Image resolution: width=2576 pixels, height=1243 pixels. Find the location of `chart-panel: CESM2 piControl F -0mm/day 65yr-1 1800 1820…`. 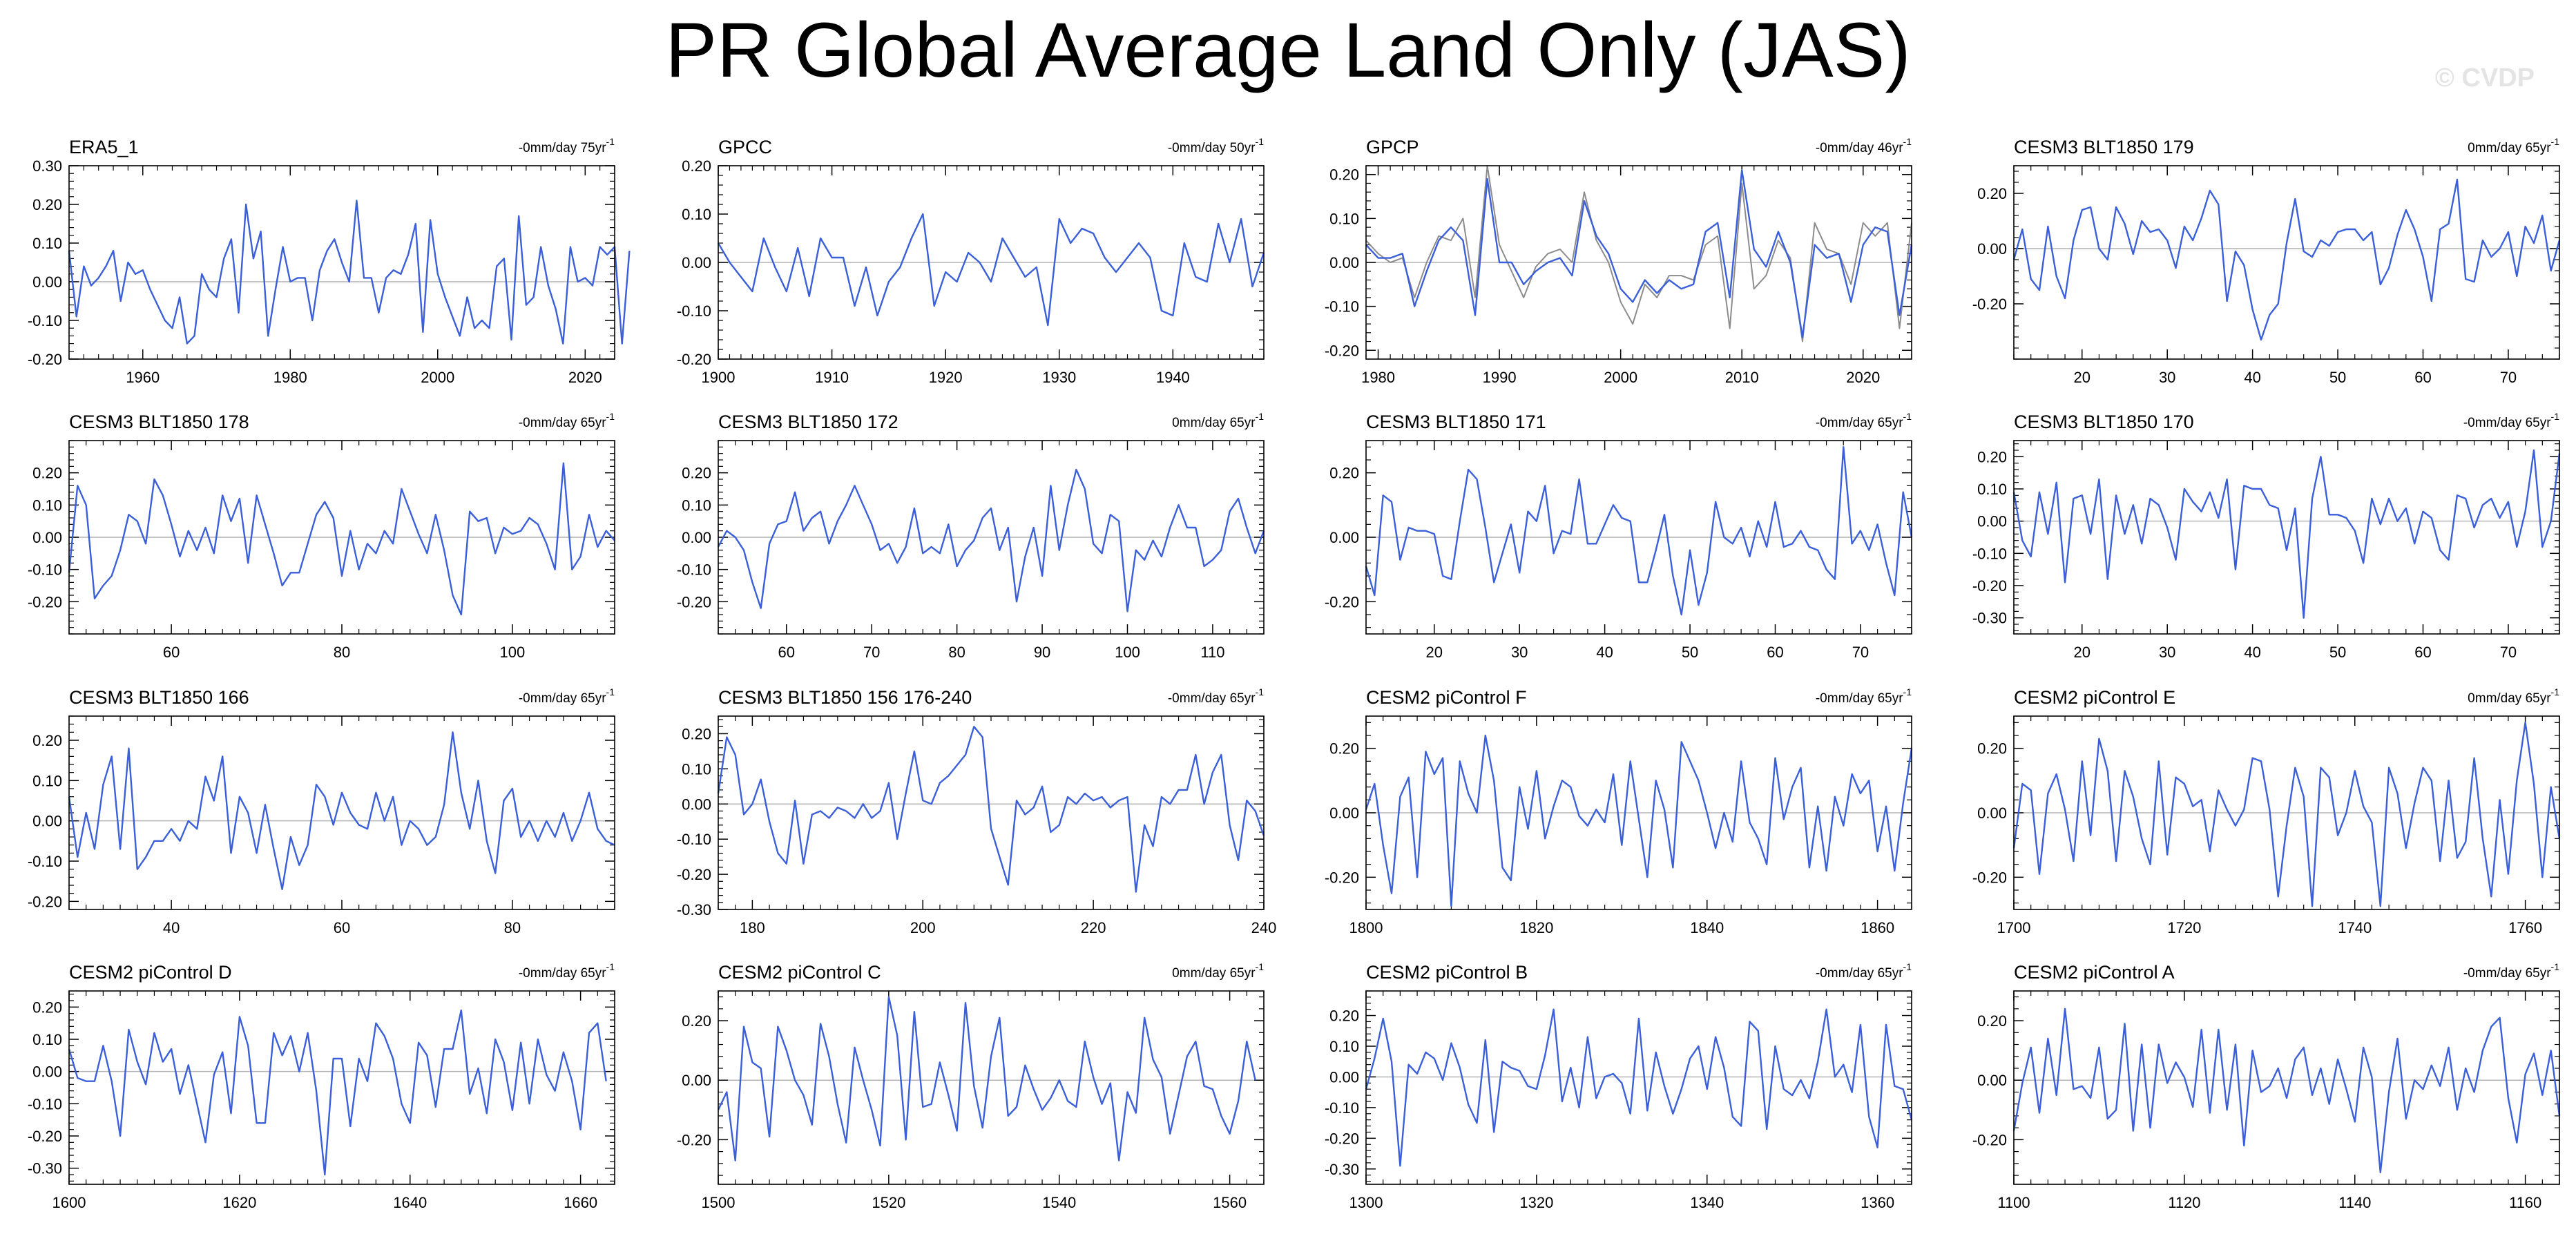

chart-panel: CESM2 piControl F -0mm/day 65yr-1 1800 1820… is located at coordinates (1619, 811).